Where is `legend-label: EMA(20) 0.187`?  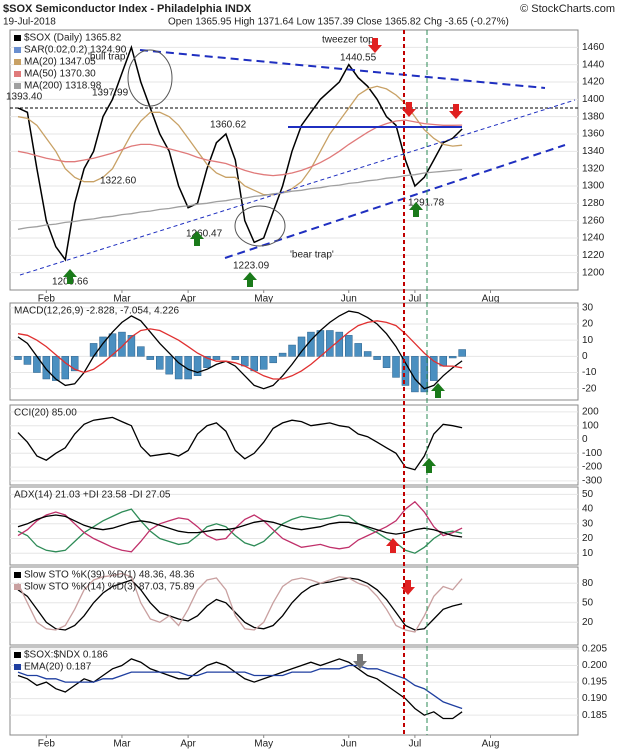 legend-label: EMA(20) 0.187 is located at coordinates (58, 667).